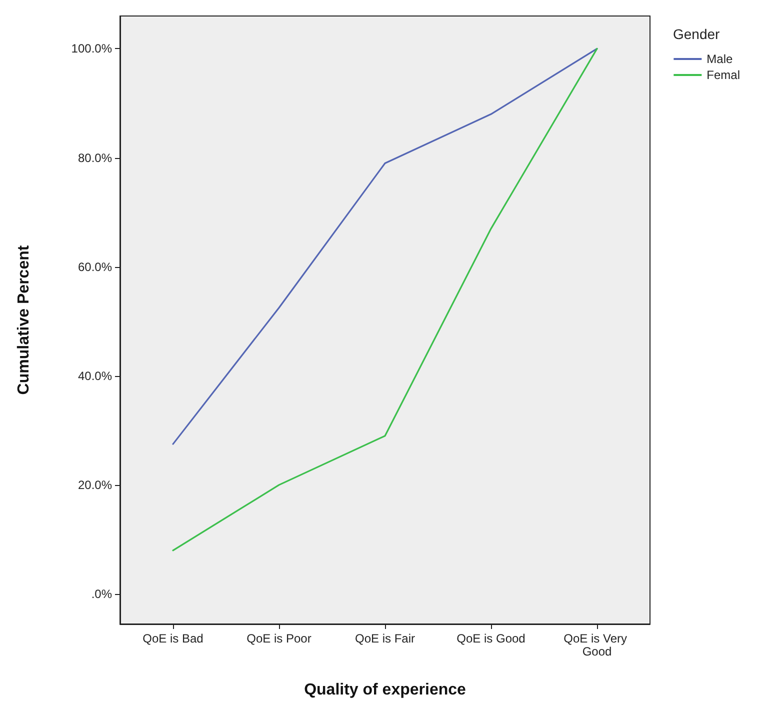  I want to click on x-tick-label: QoE is Poor, so click(279, 639).